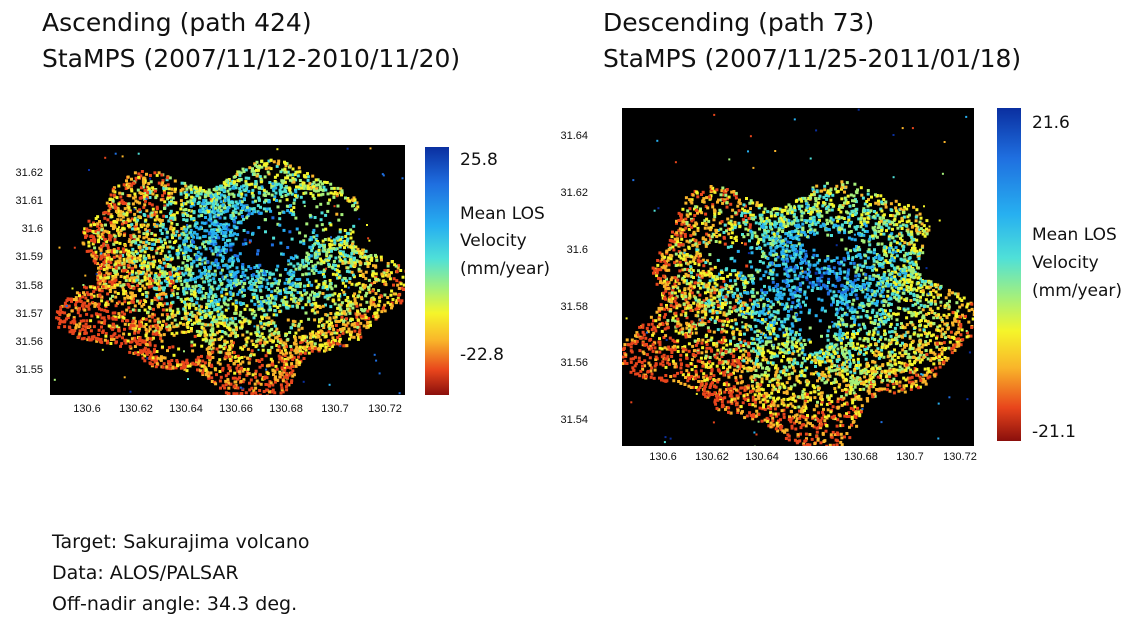 Image resolution: width=1142 pixels, height=620 pixels. I want to click on y-tick-label: 31.57, so click(23, 314).